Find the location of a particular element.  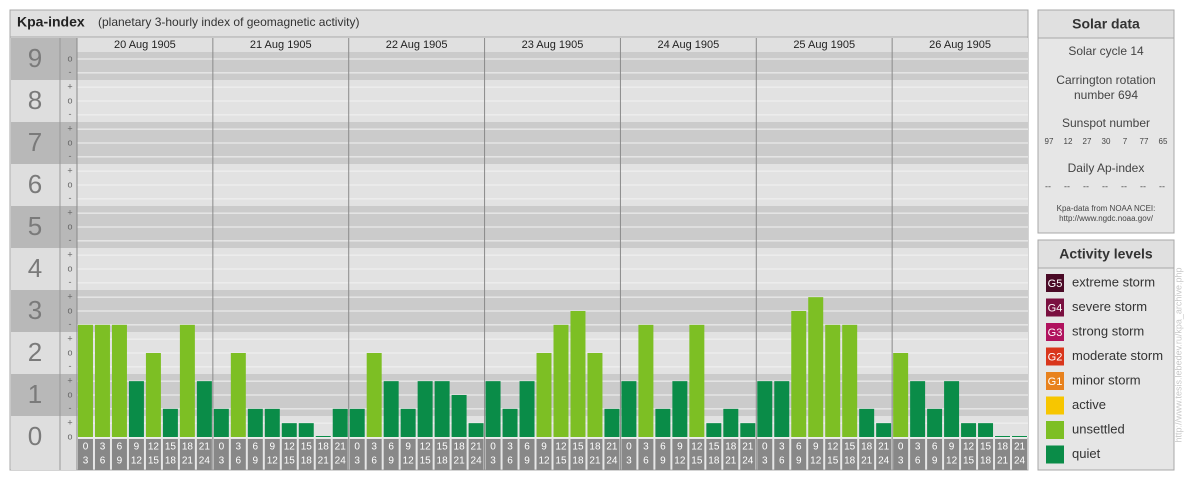

solar-header is located at coordinates (1106, 24).